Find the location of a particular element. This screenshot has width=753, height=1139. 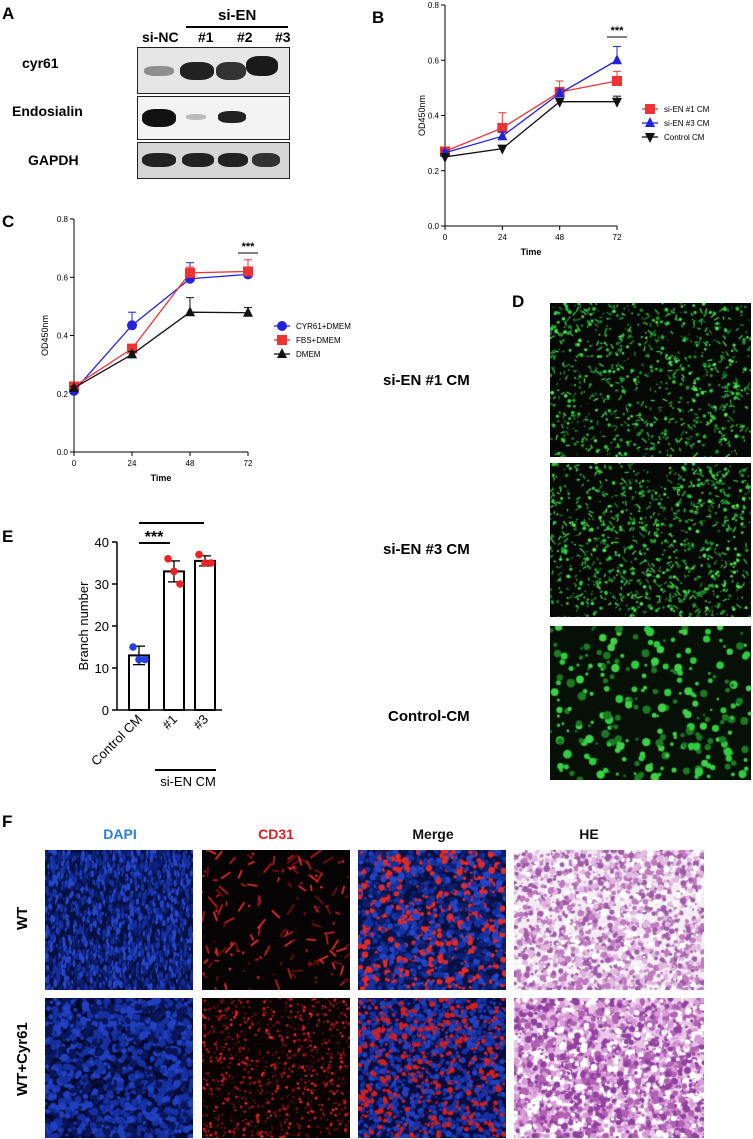

row-label-wt: WT is located at coordinates (22, 918).